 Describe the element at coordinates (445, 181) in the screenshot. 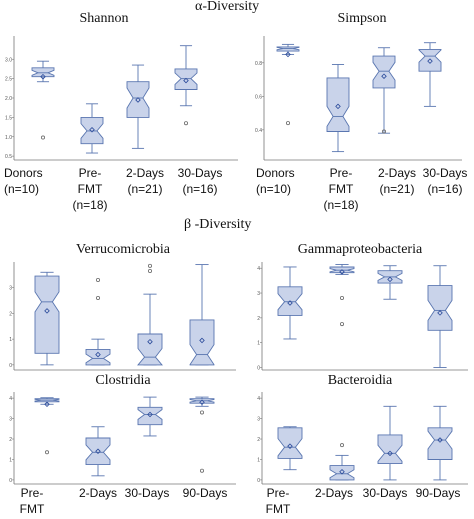

I see `alpha-group-label-30days-simpson: 30-Days (n=16)` at that location.